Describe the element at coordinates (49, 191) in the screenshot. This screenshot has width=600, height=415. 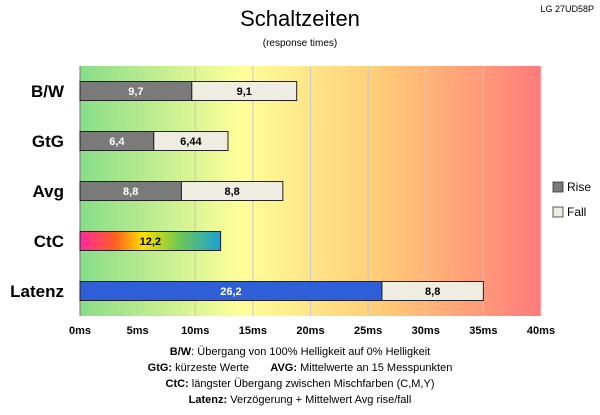
I see `category-label: Avg` at that location.